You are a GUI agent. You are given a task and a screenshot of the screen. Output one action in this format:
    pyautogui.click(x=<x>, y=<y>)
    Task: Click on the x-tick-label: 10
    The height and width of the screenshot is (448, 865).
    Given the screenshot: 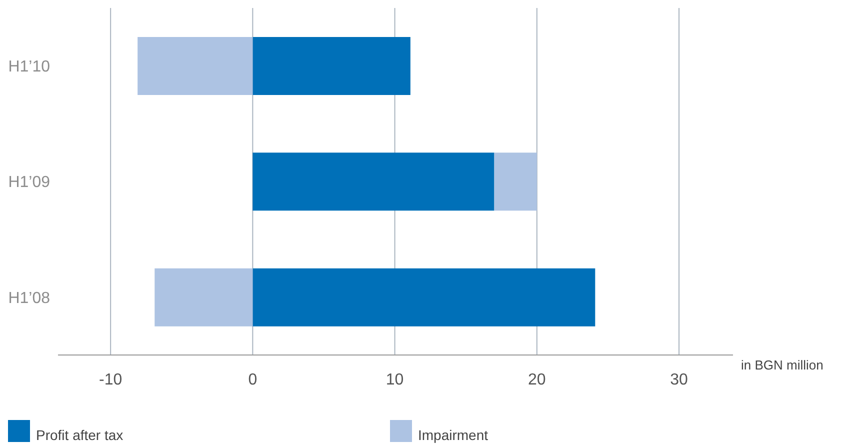 What is the action you would take?
    pyautogui.click(x=395, y=379)
    